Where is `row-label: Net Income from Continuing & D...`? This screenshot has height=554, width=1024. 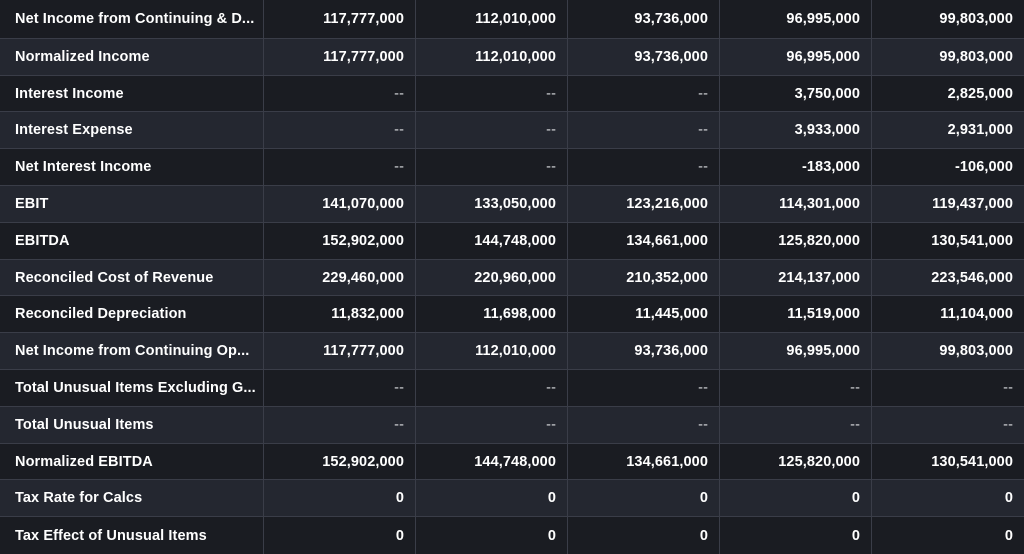 row-label: Net Income from Continuing & D... is located at coordinates (132, 19).